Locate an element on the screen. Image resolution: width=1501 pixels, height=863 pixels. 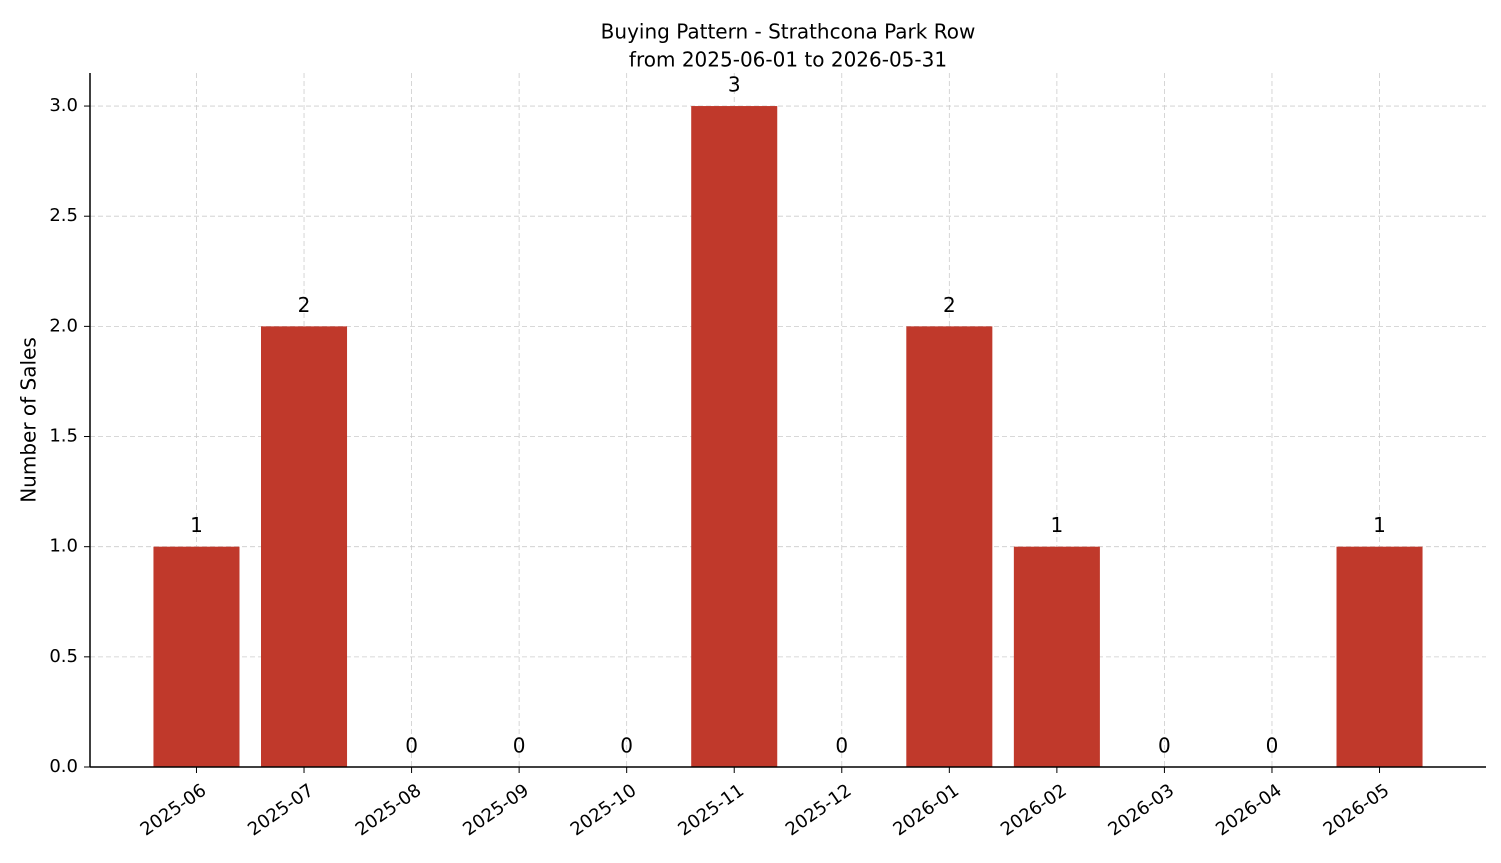
x-tick-label: 2025-07 is located at coordinates (281, 810).